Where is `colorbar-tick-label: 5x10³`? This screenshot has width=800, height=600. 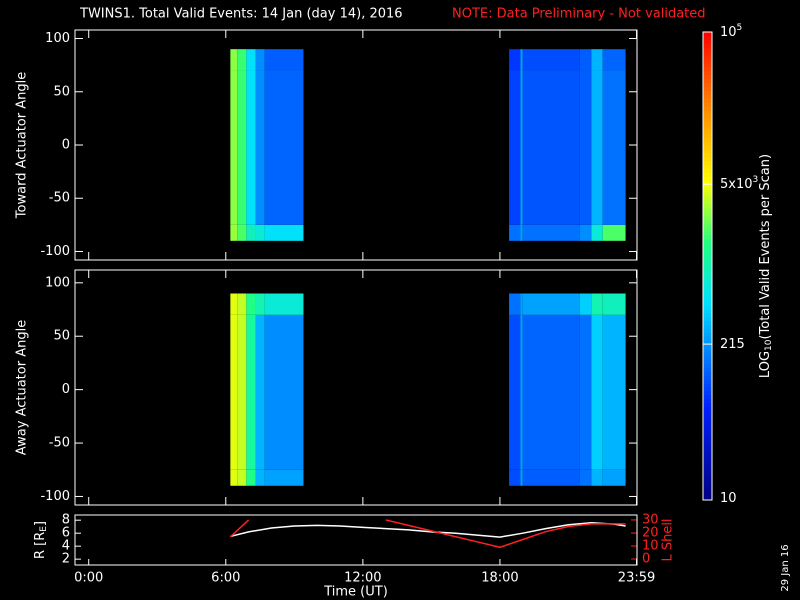 colorbar-tick-label: 5x10³ is located at coordinates (739, 183).